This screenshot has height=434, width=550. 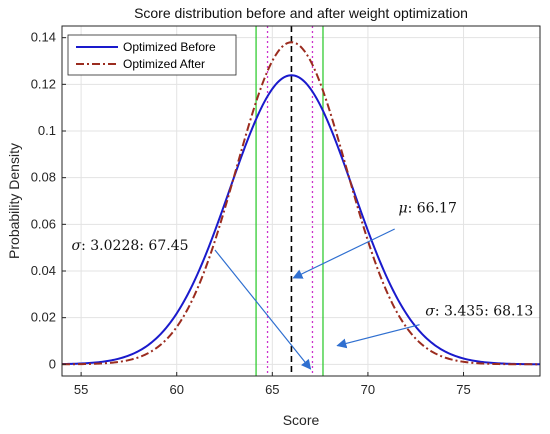 What do you see at coordinates (81, 389) in the screenshot?
I see `x-tick-label: 55` at bounding box center [81, 389].